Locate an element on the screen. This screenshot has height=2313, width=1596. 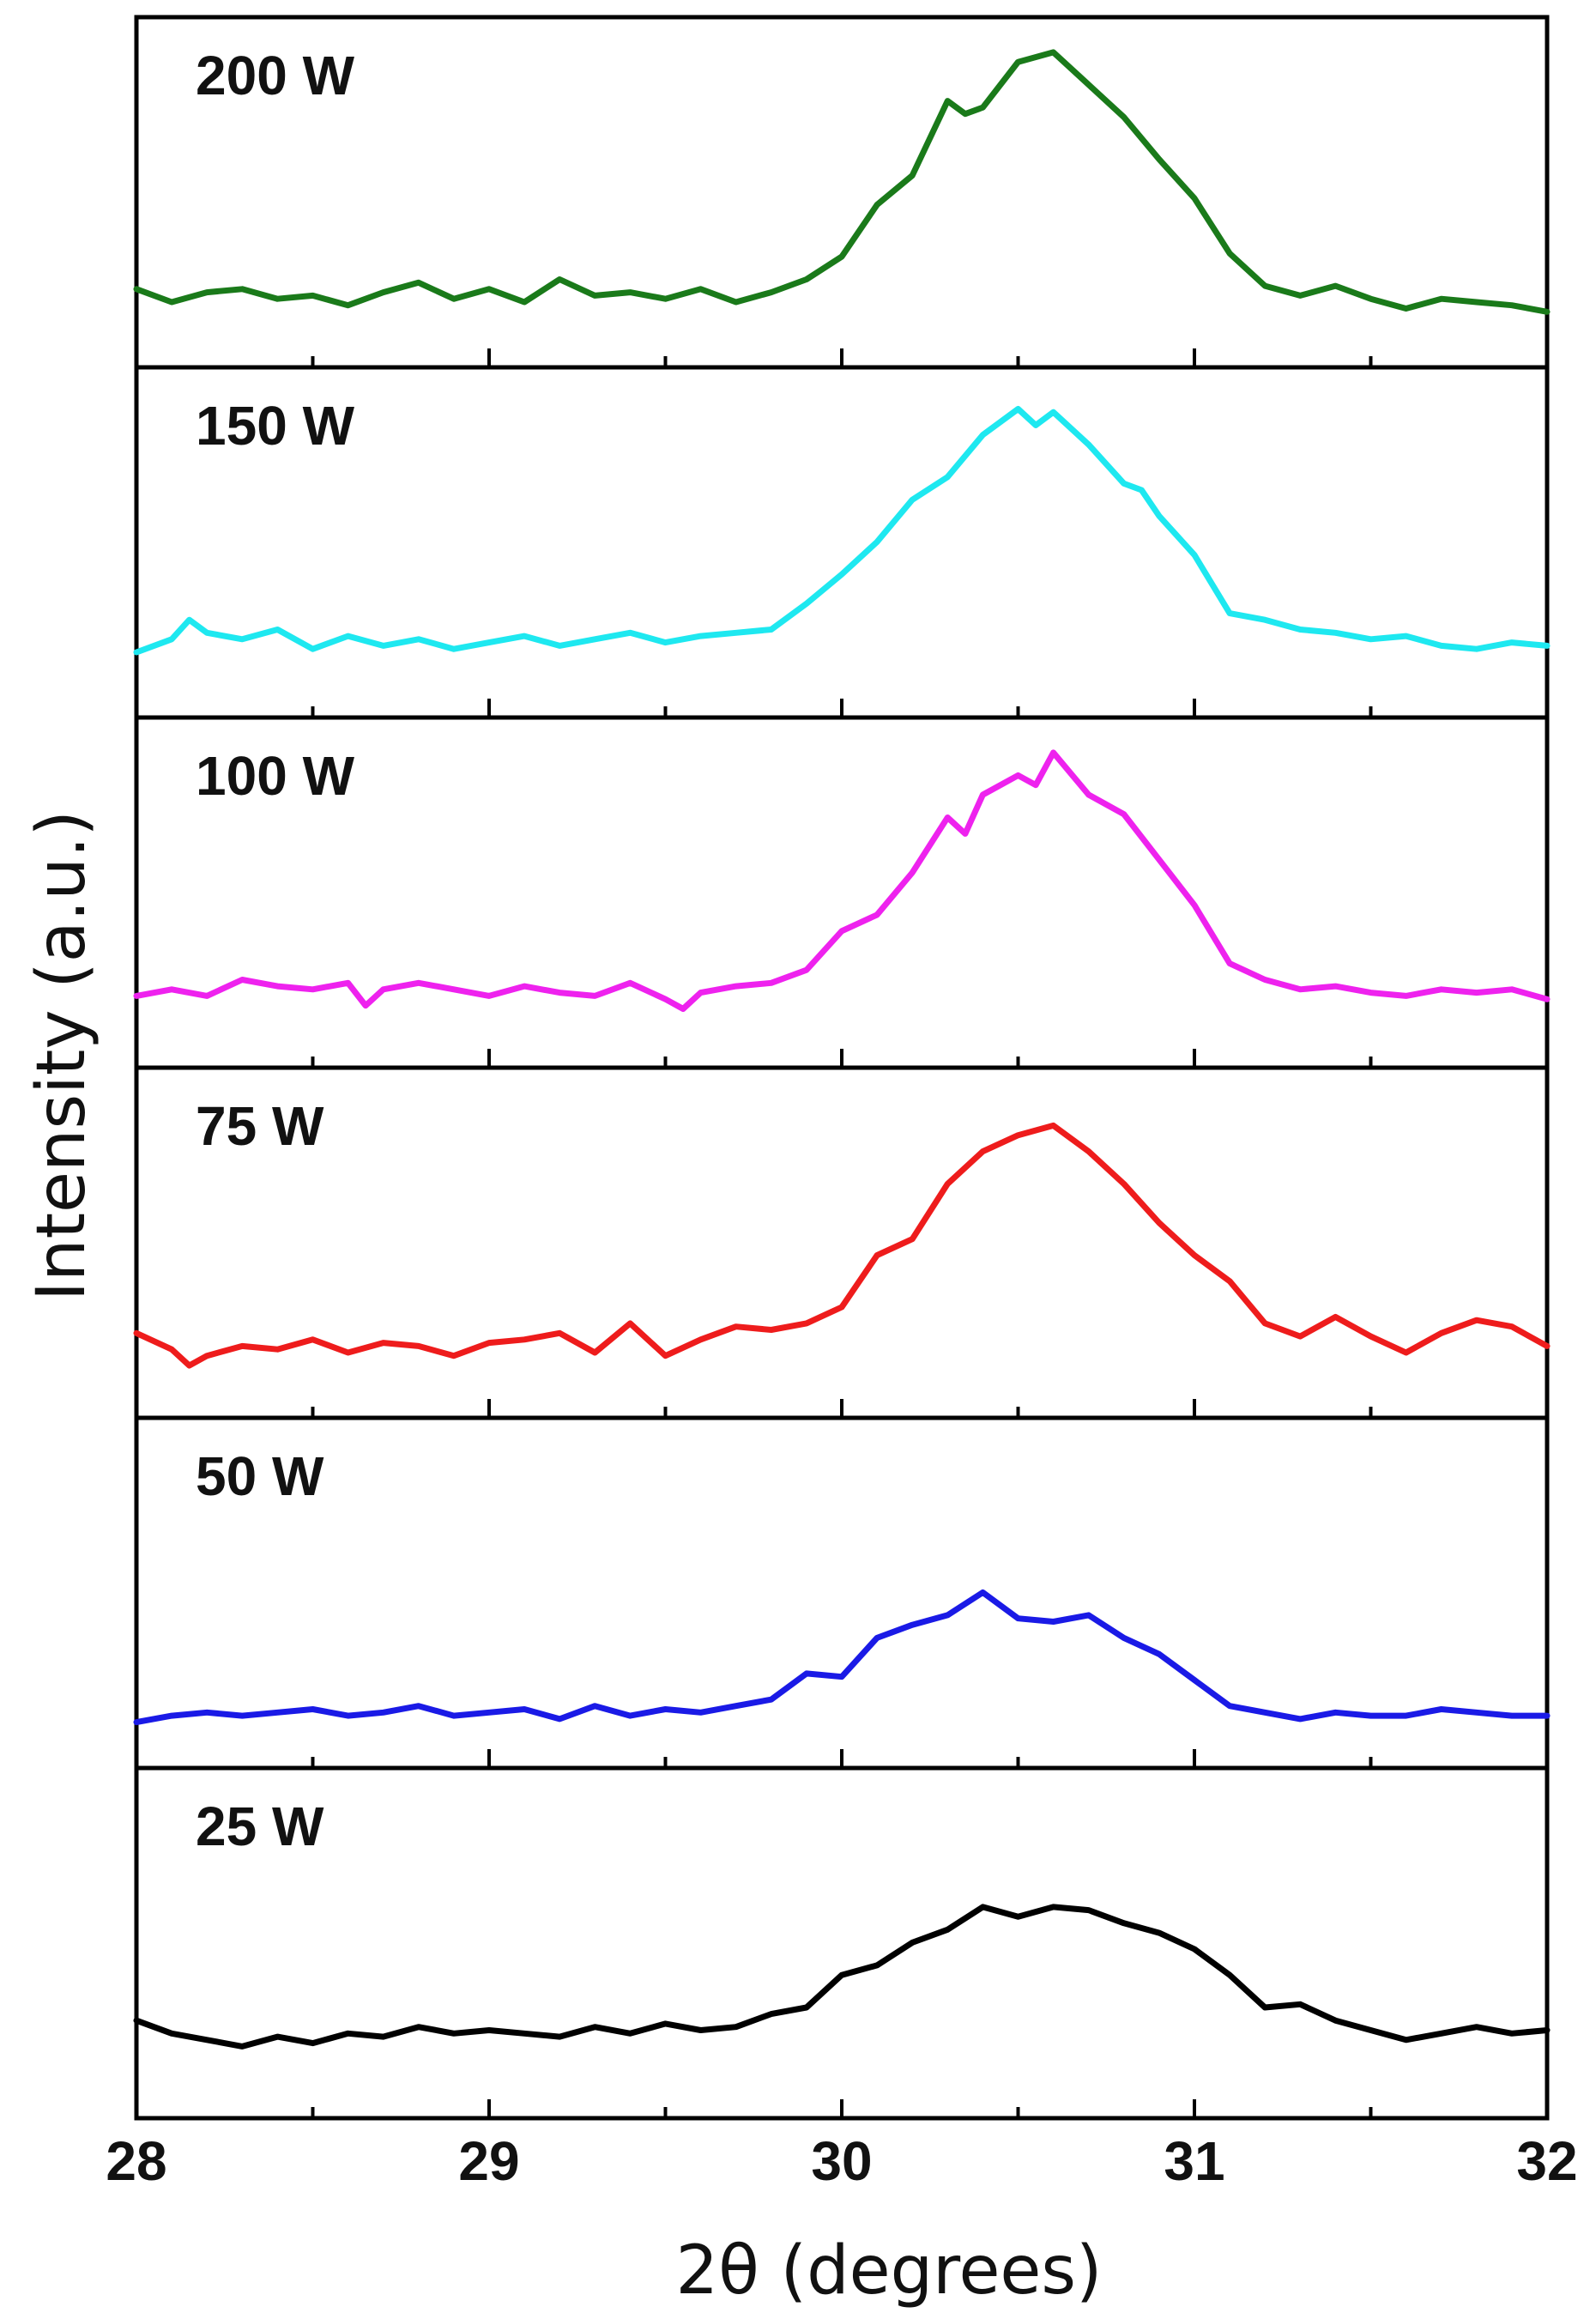
x-tick-label: 32 is located at coordinates (1547, 2161).